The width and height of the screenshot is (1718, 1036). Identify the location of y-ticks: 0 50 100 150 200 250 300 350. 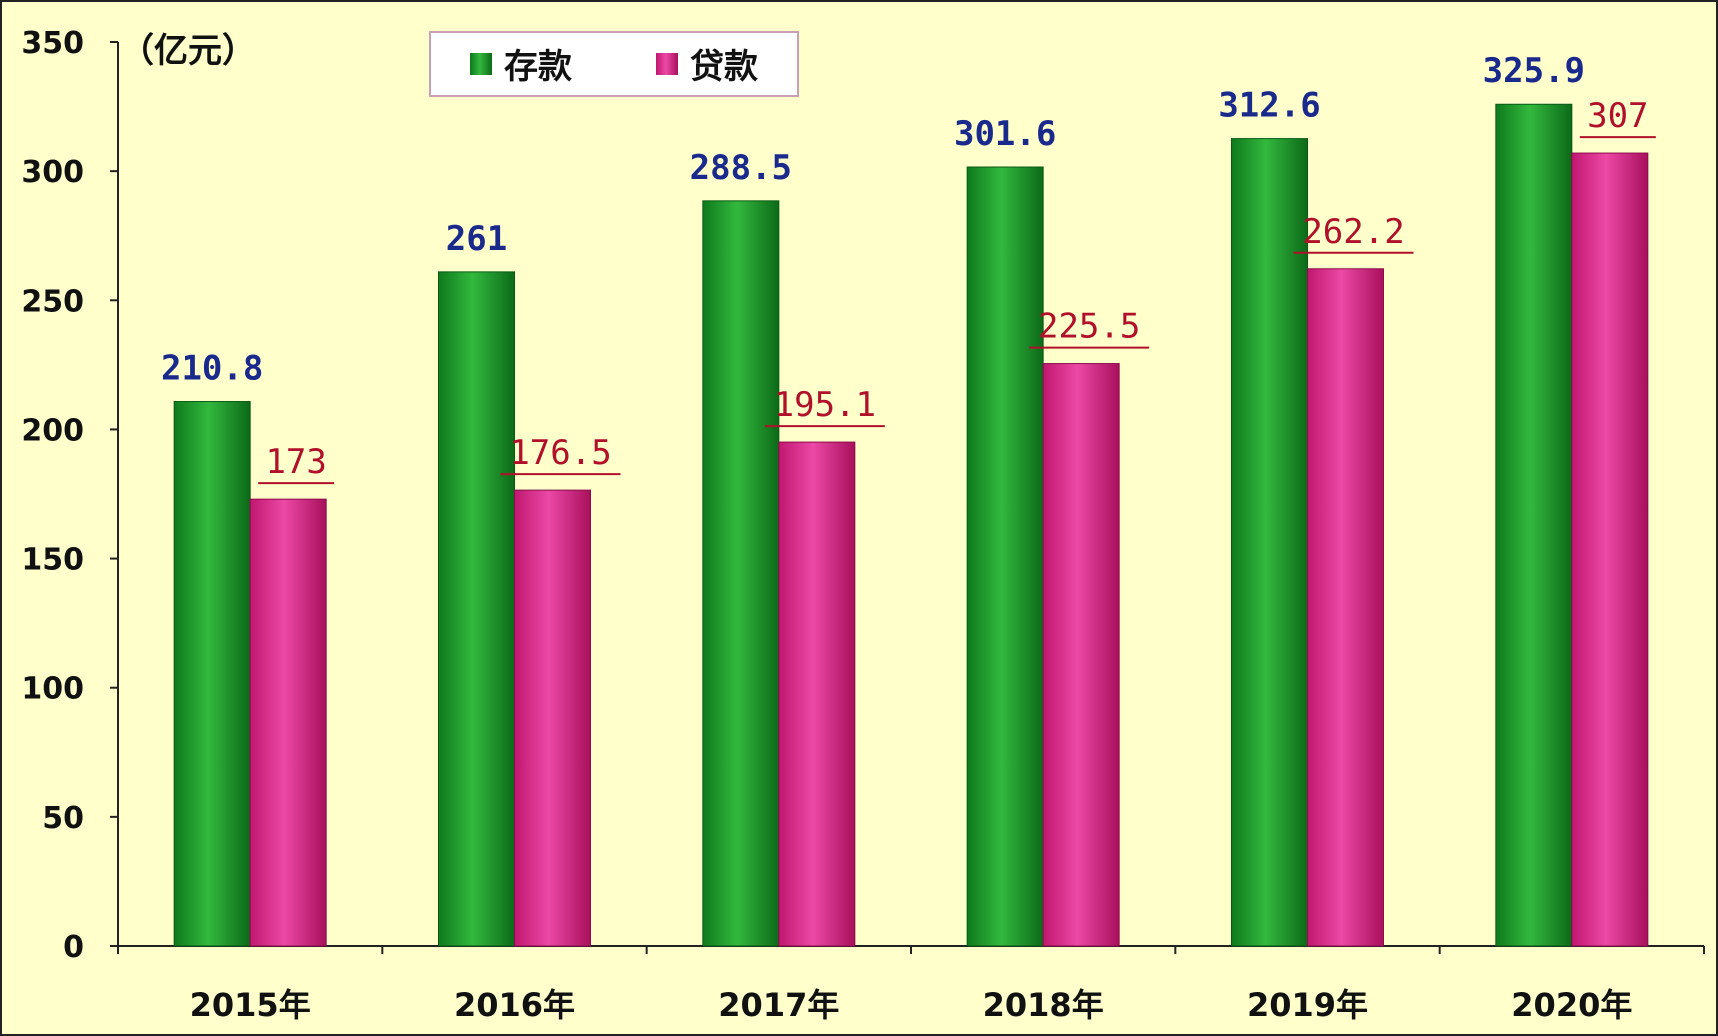
(69, 495).